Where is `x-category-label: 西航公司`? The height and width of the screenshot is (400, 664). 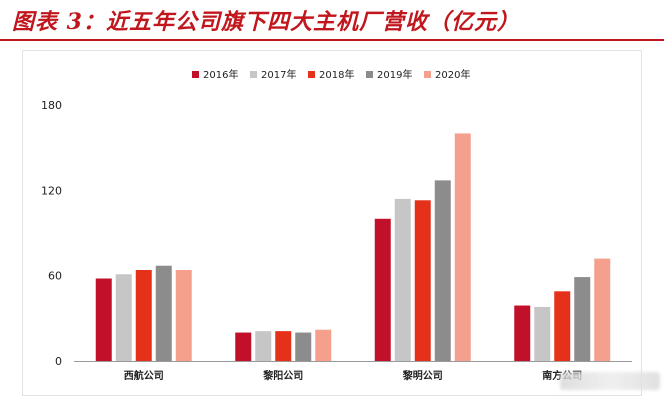
x-category-label: 西航公司 is located at coordinates (144, 375).